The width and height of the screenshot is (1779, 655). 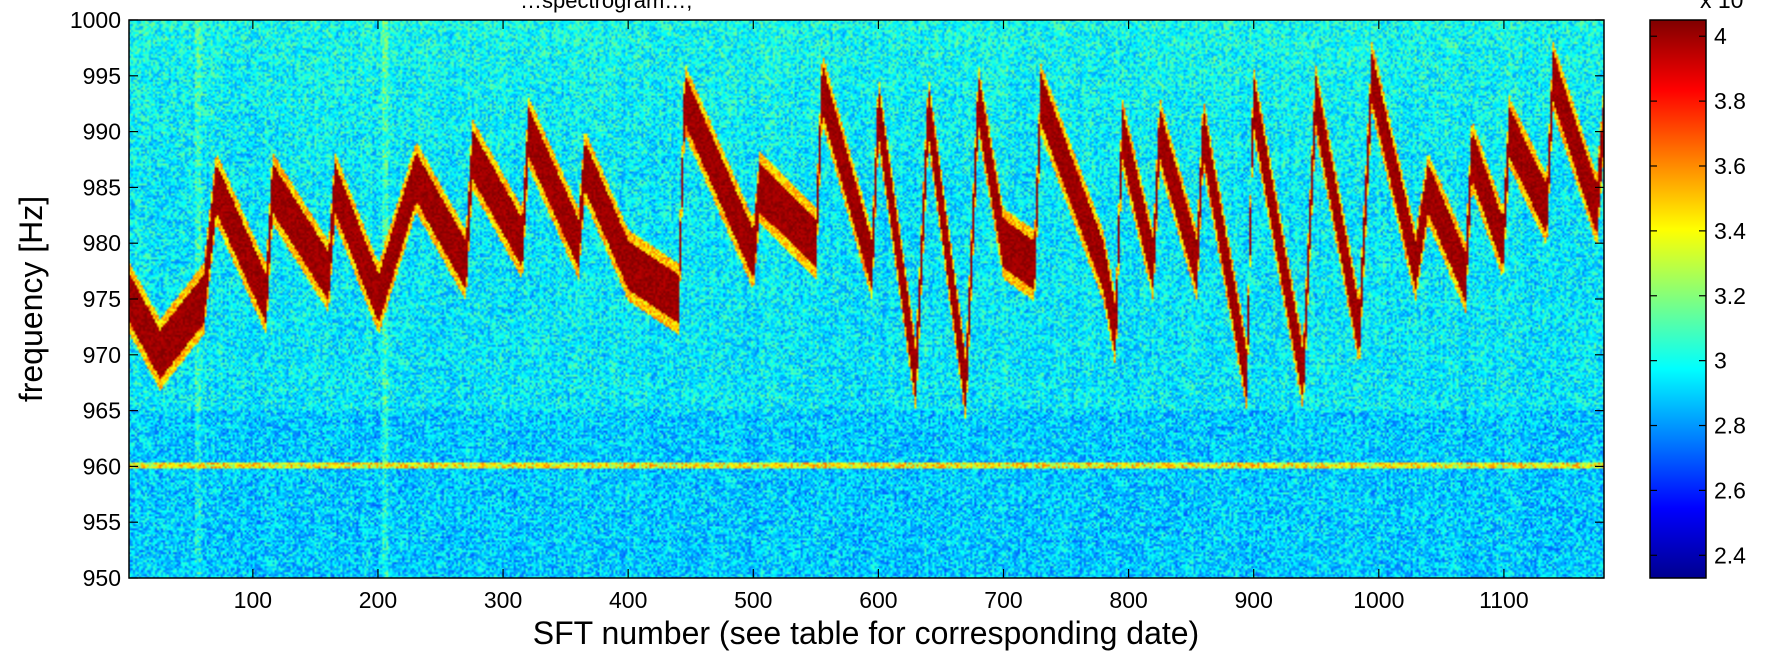 What do you see at coordinates (1730, 426) in the screenshot?
I see `colorbar-tick-label: 2.8` at bounding box center [1730, 426].